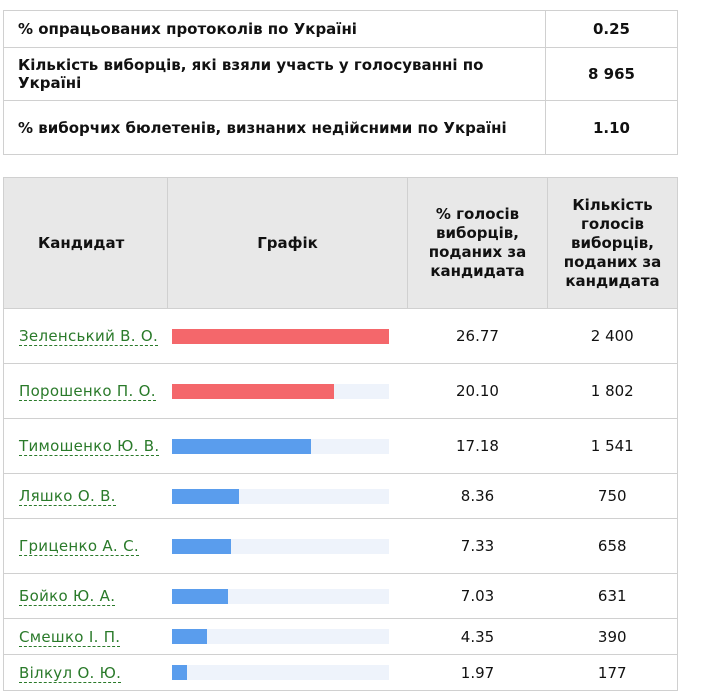 The image size is (701, 691). I want to click on summary-label-processed-protocols: % опрацьованих протоколів по Україні, so click(274, 29).